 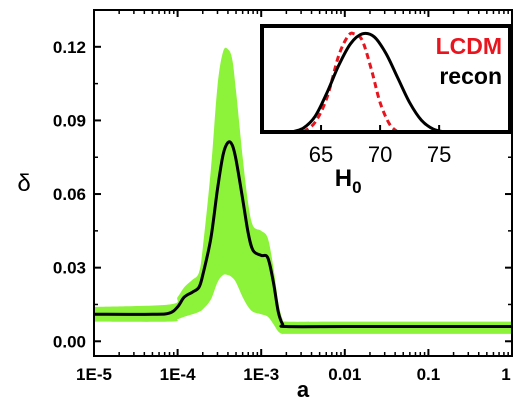 What do you see at coordinates (356, 187) in the screenshot?
I see `inset-x-axis-label-subscript: 0` at bounding box center [356, 187].